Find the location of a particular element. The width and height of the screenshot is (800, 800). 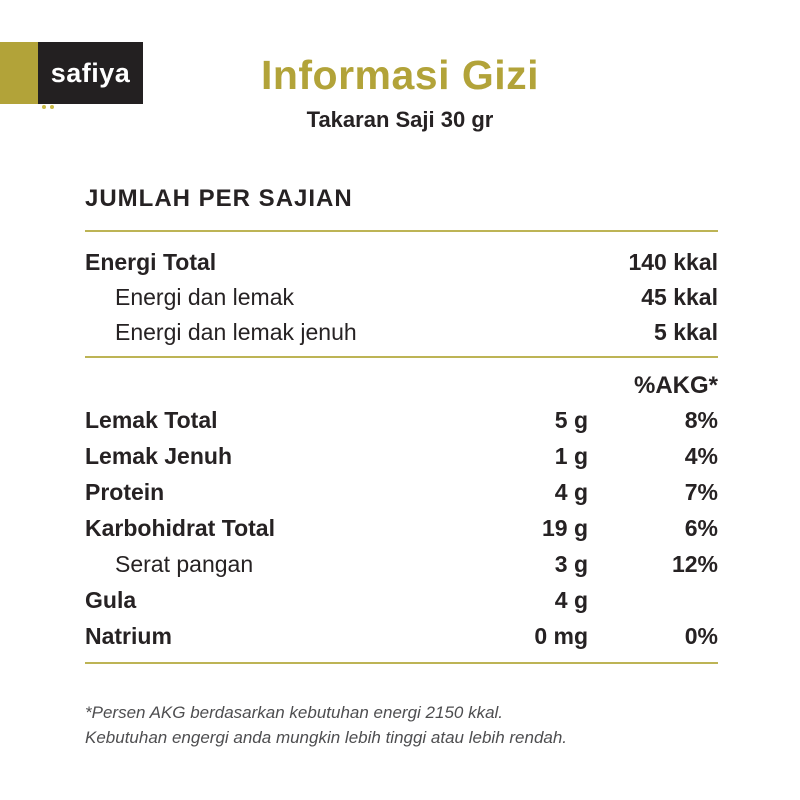

table-row: Protein 4 g 7% is located at coordinates (401, 492).